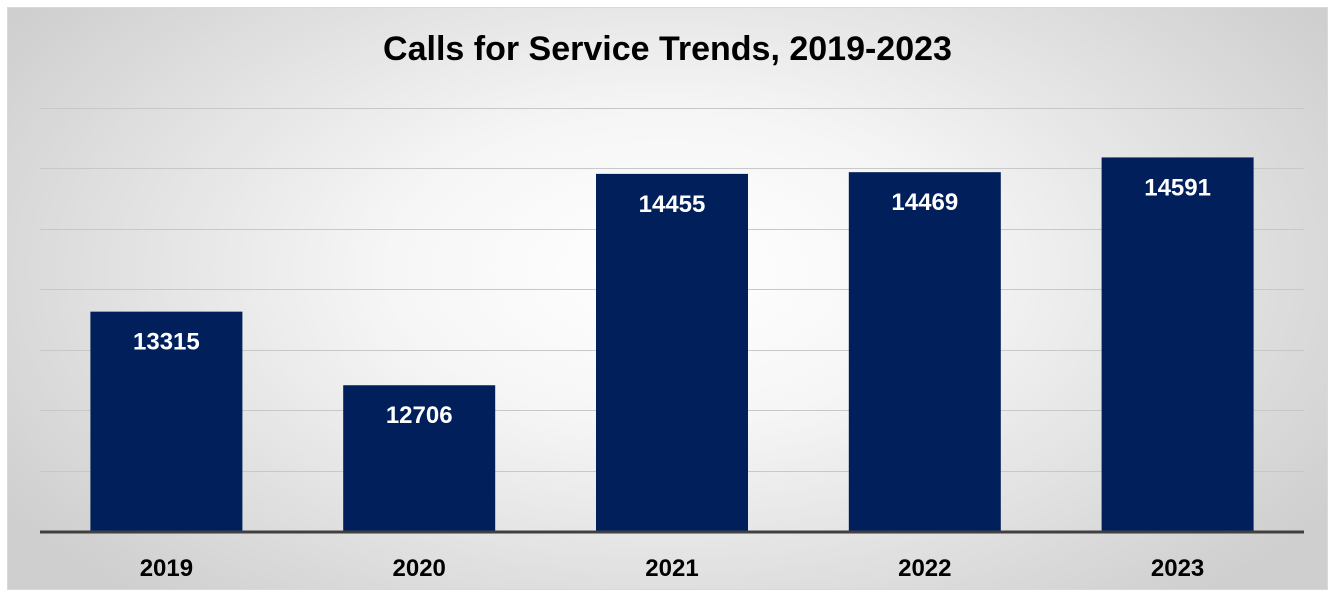 Image resolution: width=1335 pixels, height=597 pixels. I want to click on x-tick-label-2021: 2021, so click(671, 568).